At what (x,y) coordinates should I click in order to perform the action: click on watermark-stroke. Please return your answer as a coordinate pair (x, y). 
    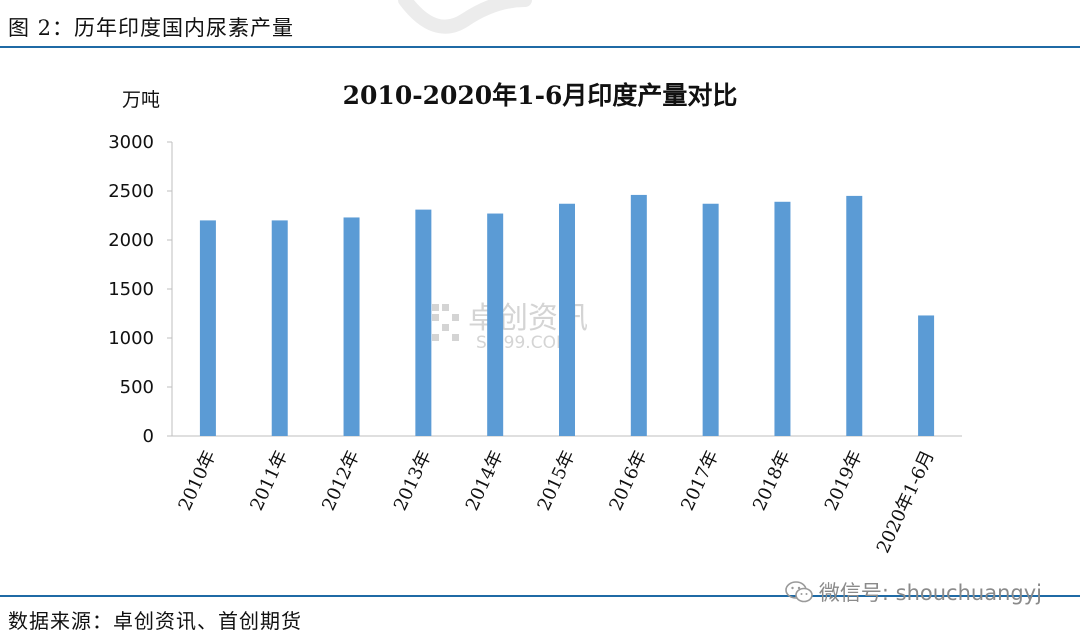
    Looking at the image, I should click on (465, 17).